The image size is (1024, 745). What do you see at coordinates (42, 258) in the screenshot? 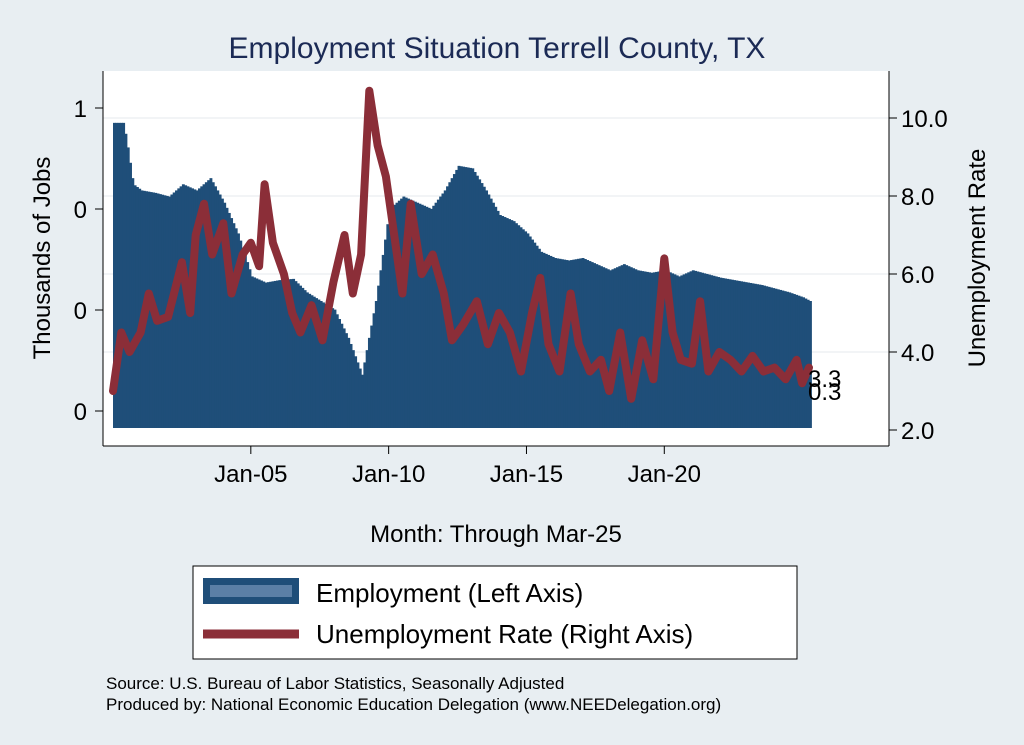
I see `left-axis-title: Thousands of Jobs` at bounding box center [42, 258].